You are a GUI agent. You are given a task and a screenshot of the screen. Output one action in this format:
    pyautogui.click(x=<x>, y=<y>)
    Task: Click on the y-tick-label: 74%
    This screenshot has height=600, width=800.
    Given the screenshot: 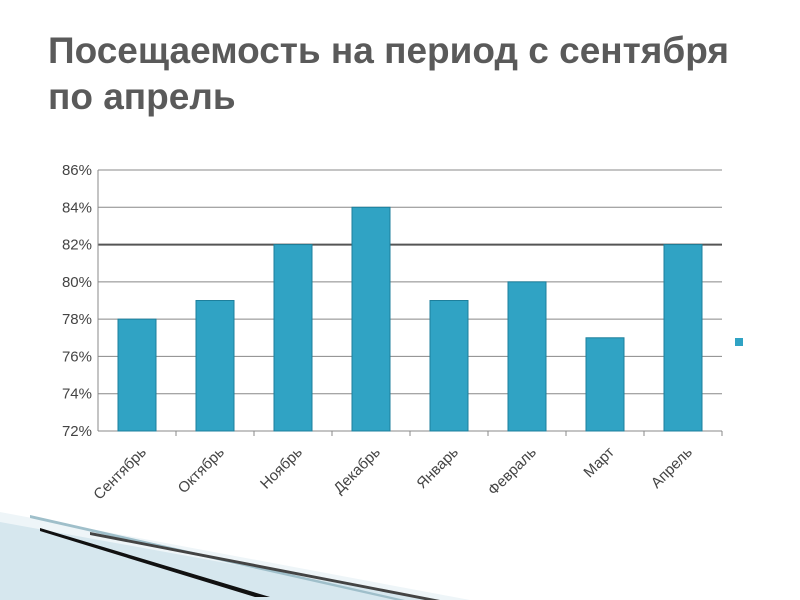 What is the action you would take?
    pyautogui.click(x=77, y=394)
    